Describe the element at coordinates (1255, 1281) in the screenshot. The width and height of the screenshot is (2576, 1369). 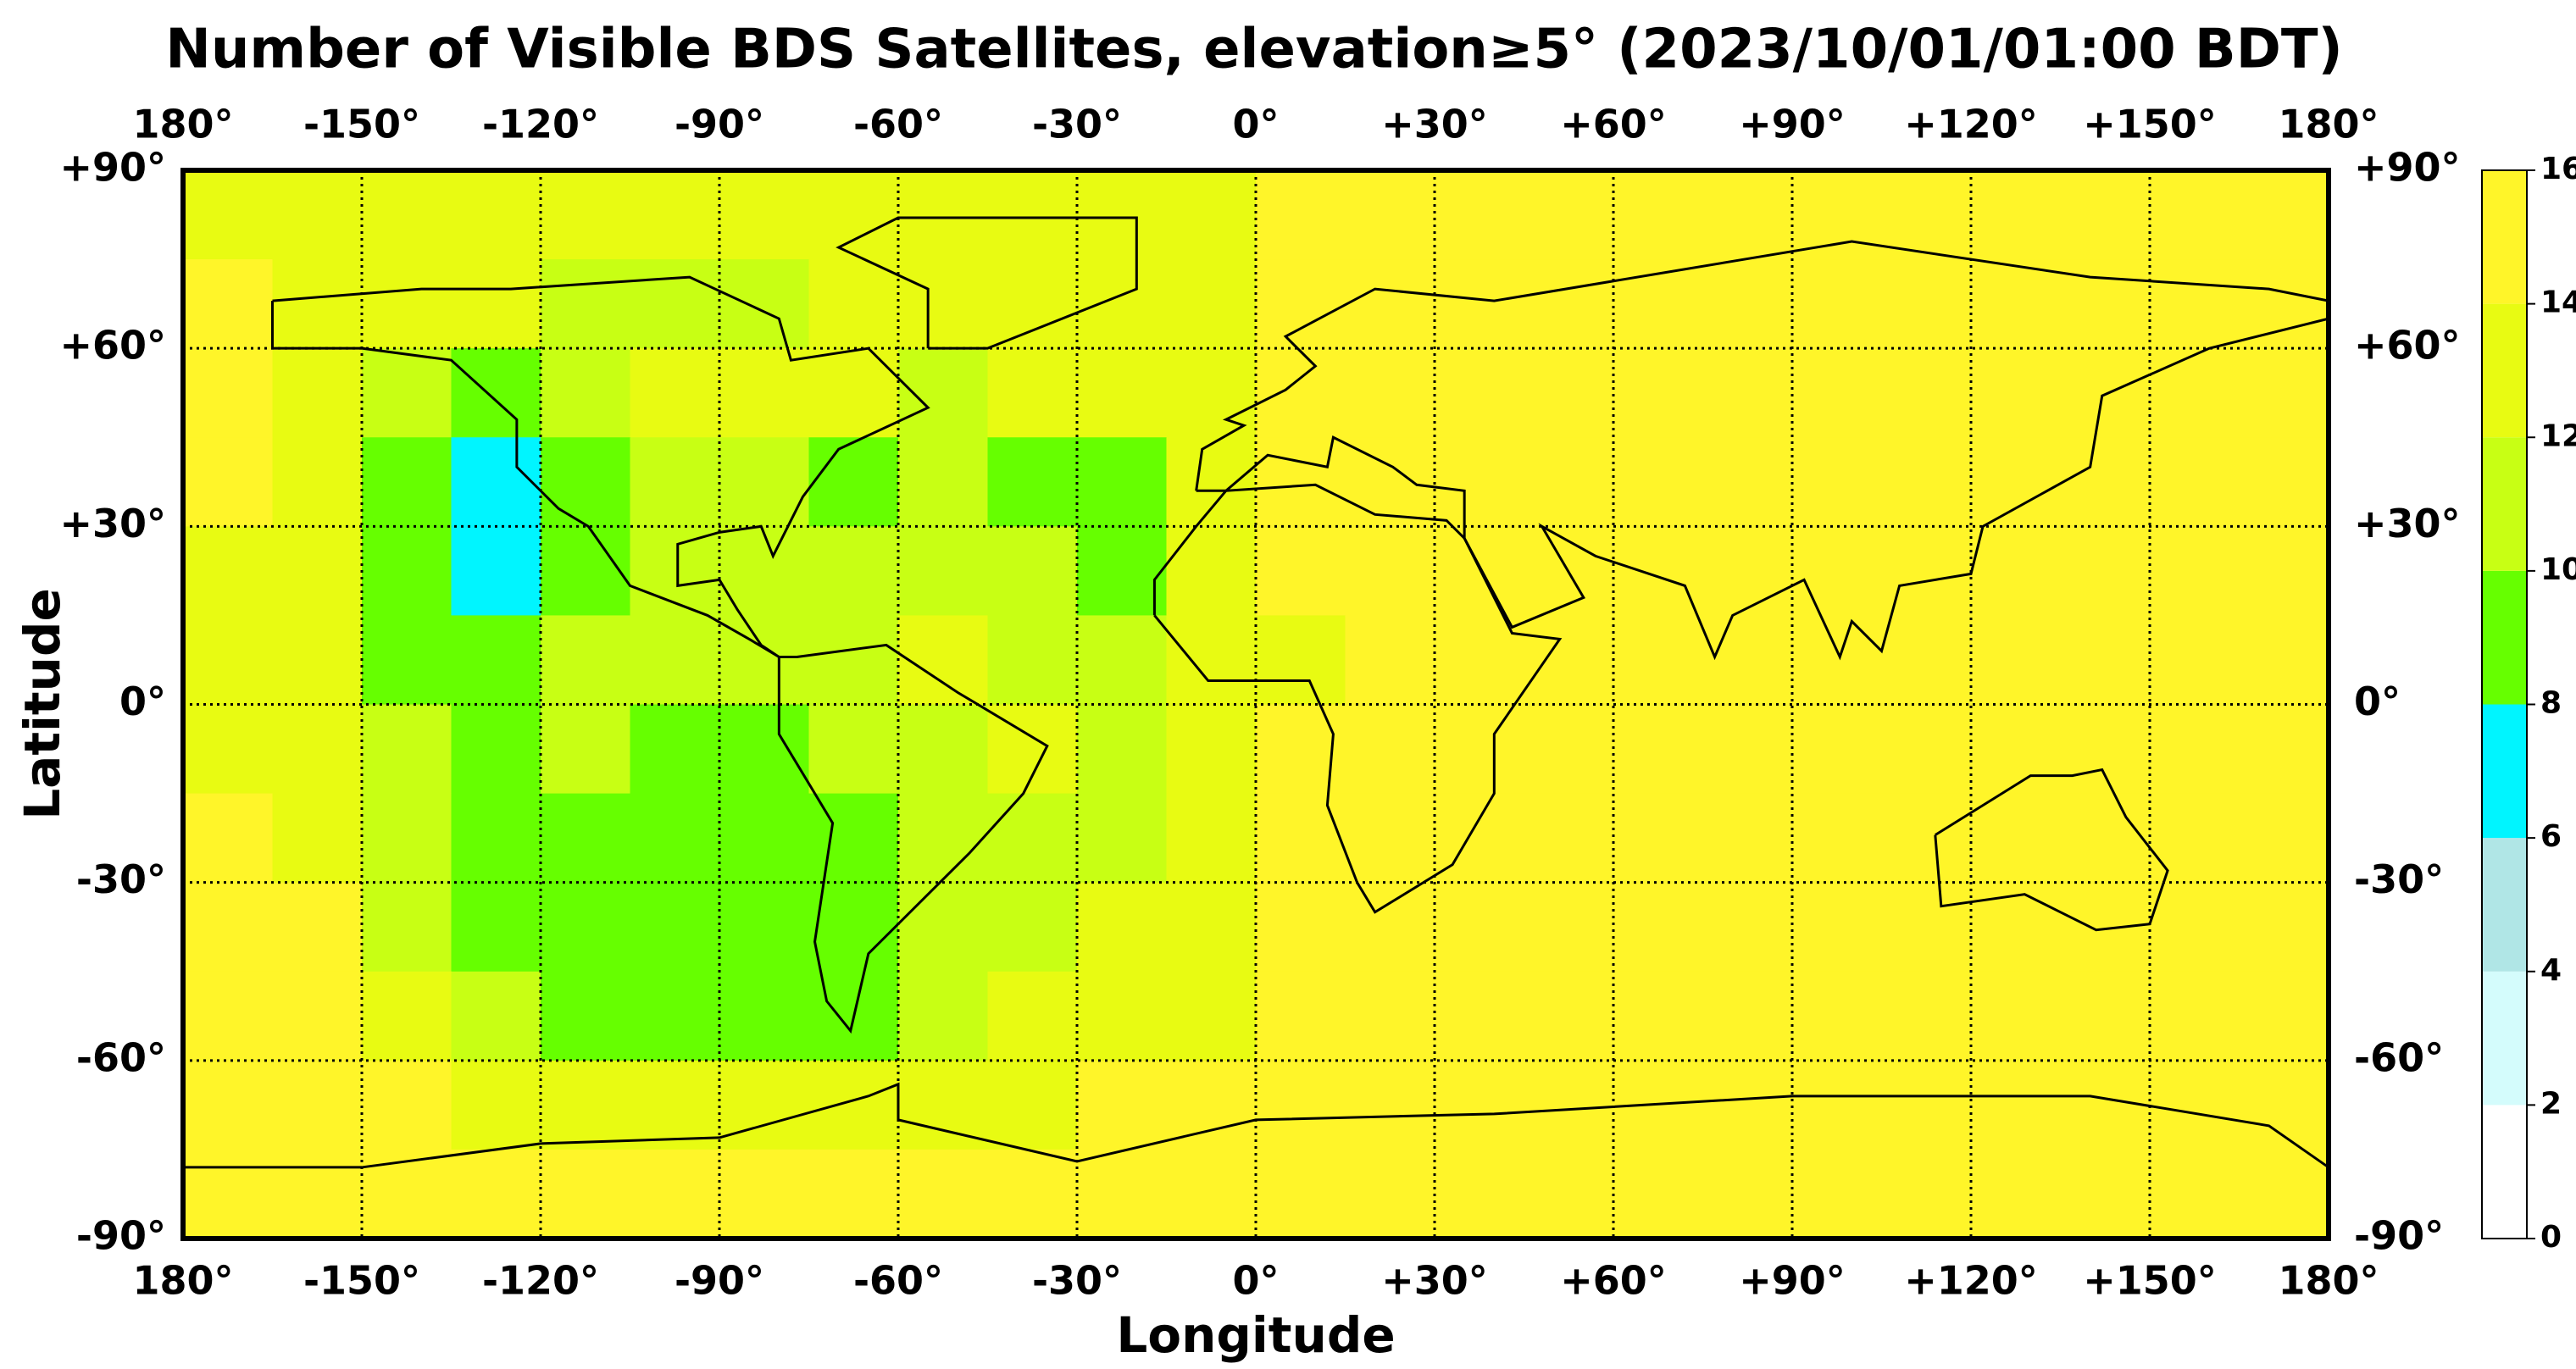
I see `x-tick-label: 0°` at that location.